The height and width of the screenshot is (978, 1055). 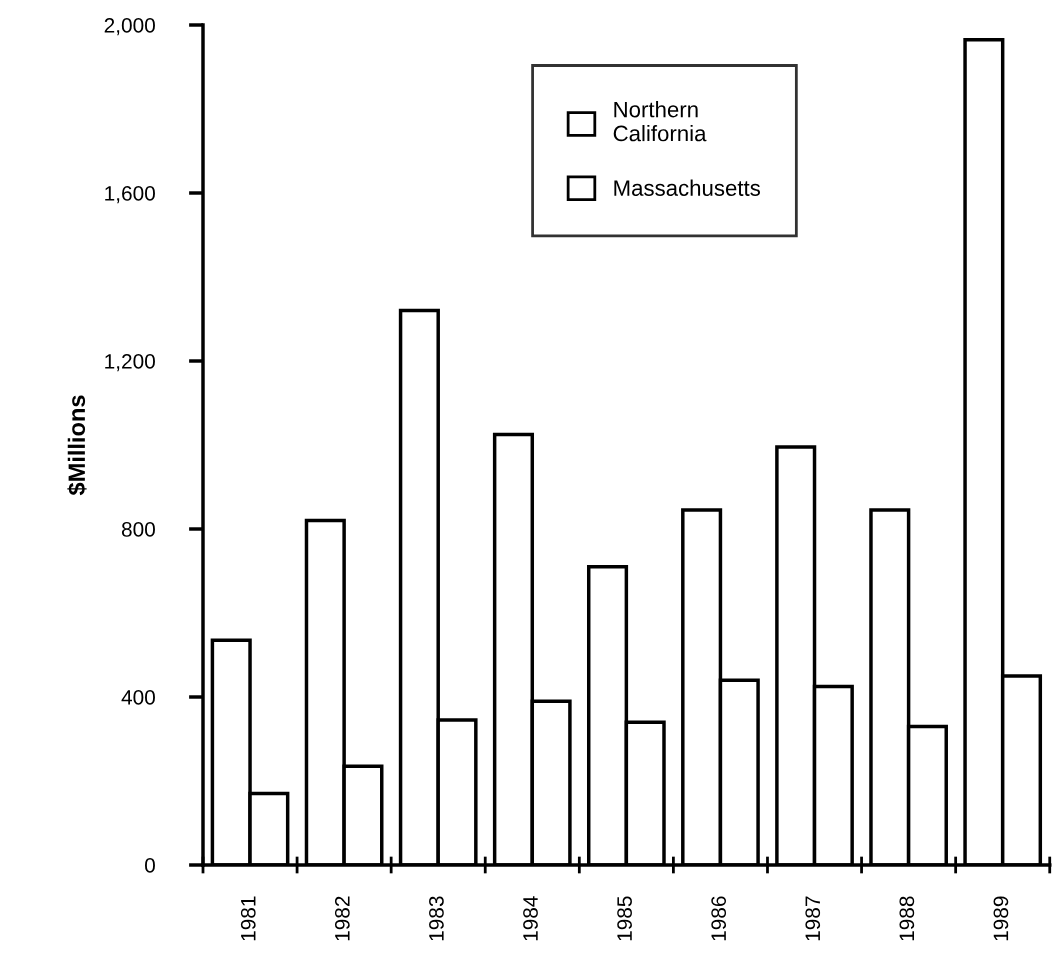 I want to click on x-tick-label: 1988, so click(x=907, y=918).